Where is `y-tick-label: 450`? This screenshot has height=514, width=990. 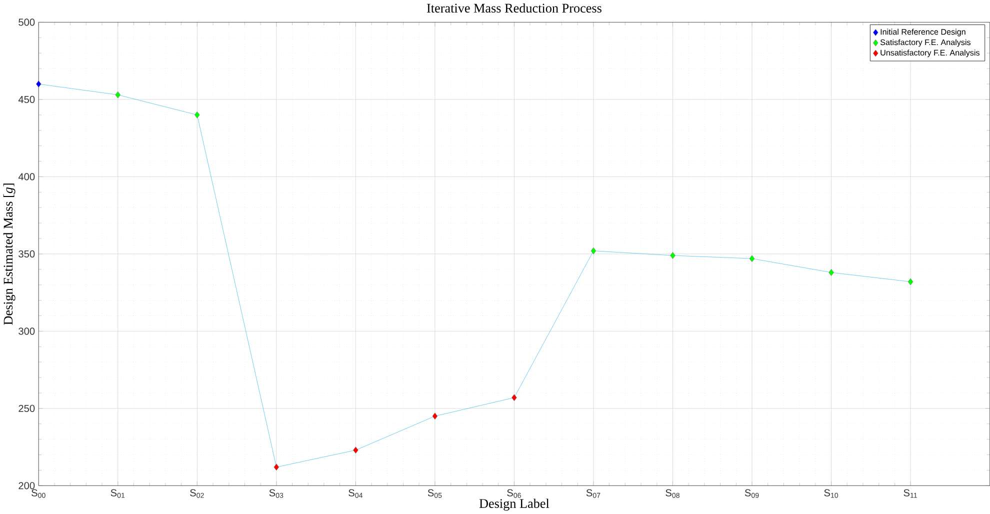 y-tick-label: 450 is located at coordinates (26, 100).